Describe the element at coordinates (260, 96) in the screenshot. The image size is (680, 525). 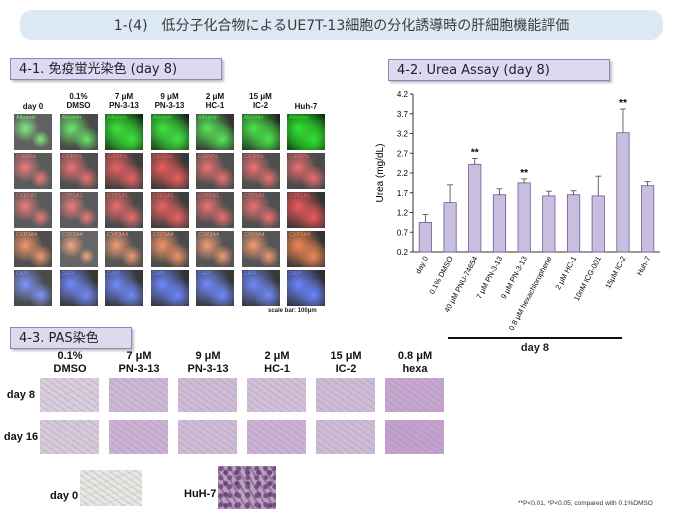
I see `if-column-header-line1: 15 μM` at that location.